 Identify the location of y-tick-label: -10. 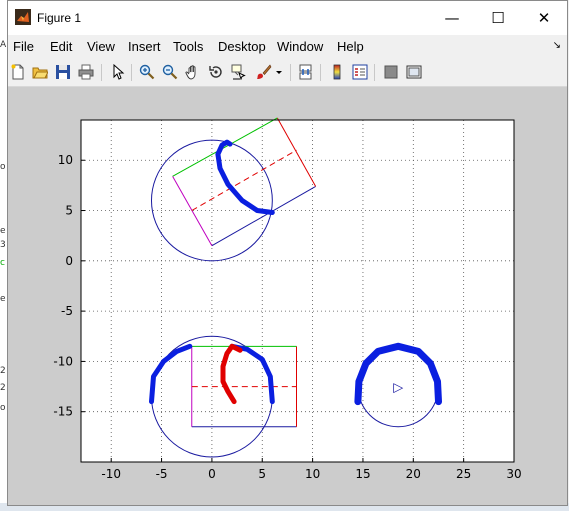
(63, 361).